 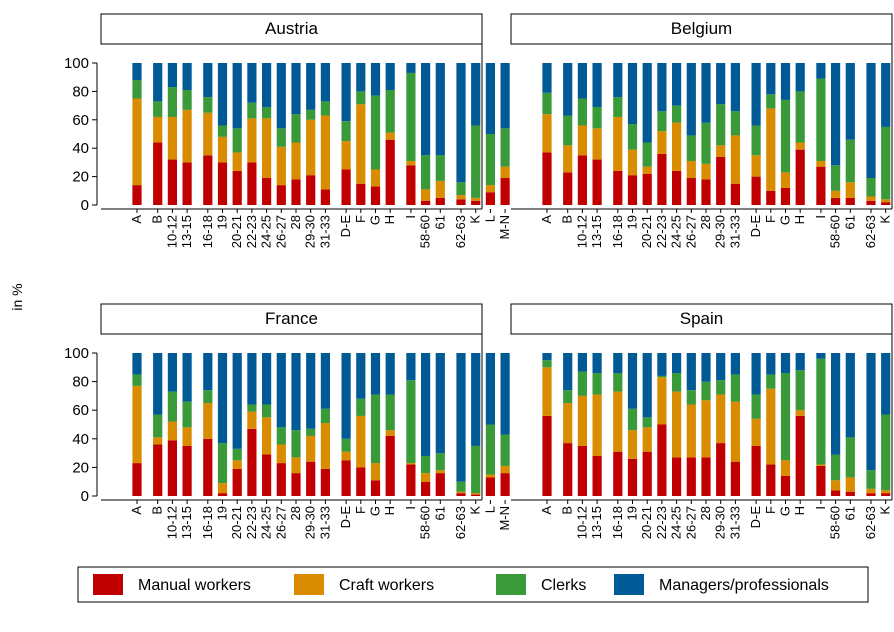 I want to click on bar-austria-29-30-managers-professionals, so click(x=311, y=86).